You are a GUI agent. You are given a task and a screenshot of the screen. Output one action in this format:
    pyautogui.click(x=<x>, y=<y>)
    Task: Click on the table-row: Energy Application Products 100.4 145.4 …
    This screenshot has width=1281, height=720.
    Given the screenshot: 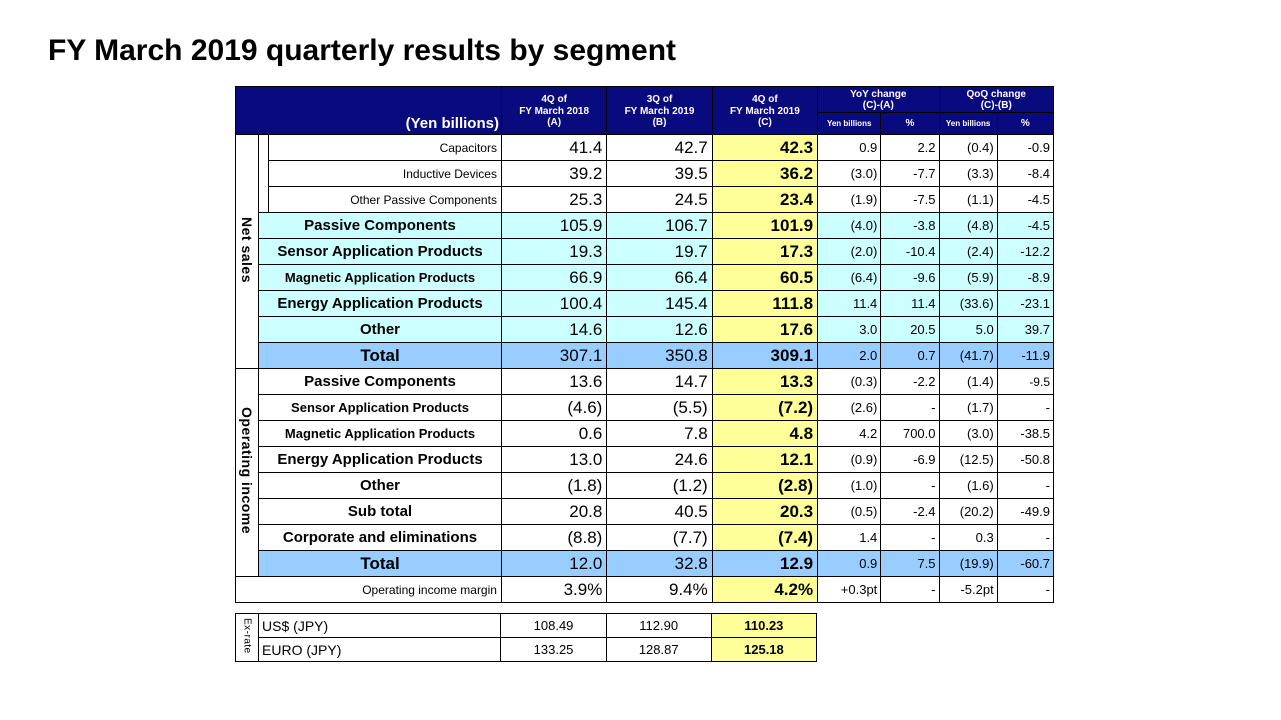 What is the action you would take?
    pyautogui.click(x=645, y=303)
    